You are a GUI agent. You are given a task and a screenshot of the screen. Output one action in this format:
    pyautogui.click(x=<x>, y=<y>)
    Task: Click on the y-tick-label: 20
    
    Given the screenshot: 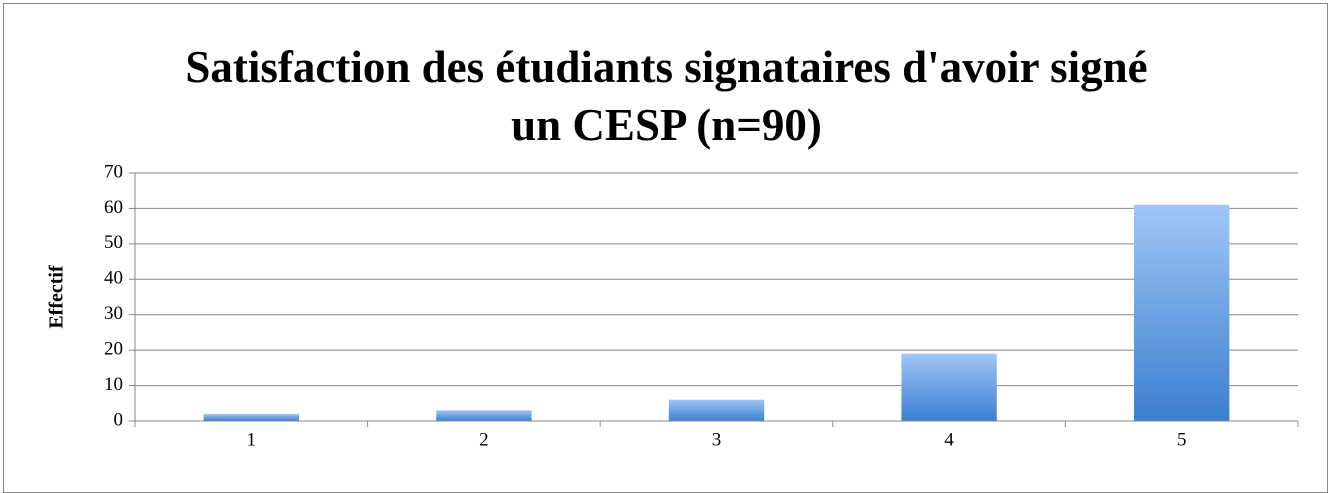 What is the action you would take?
    pyautogui.click(x=113, y=349)
    